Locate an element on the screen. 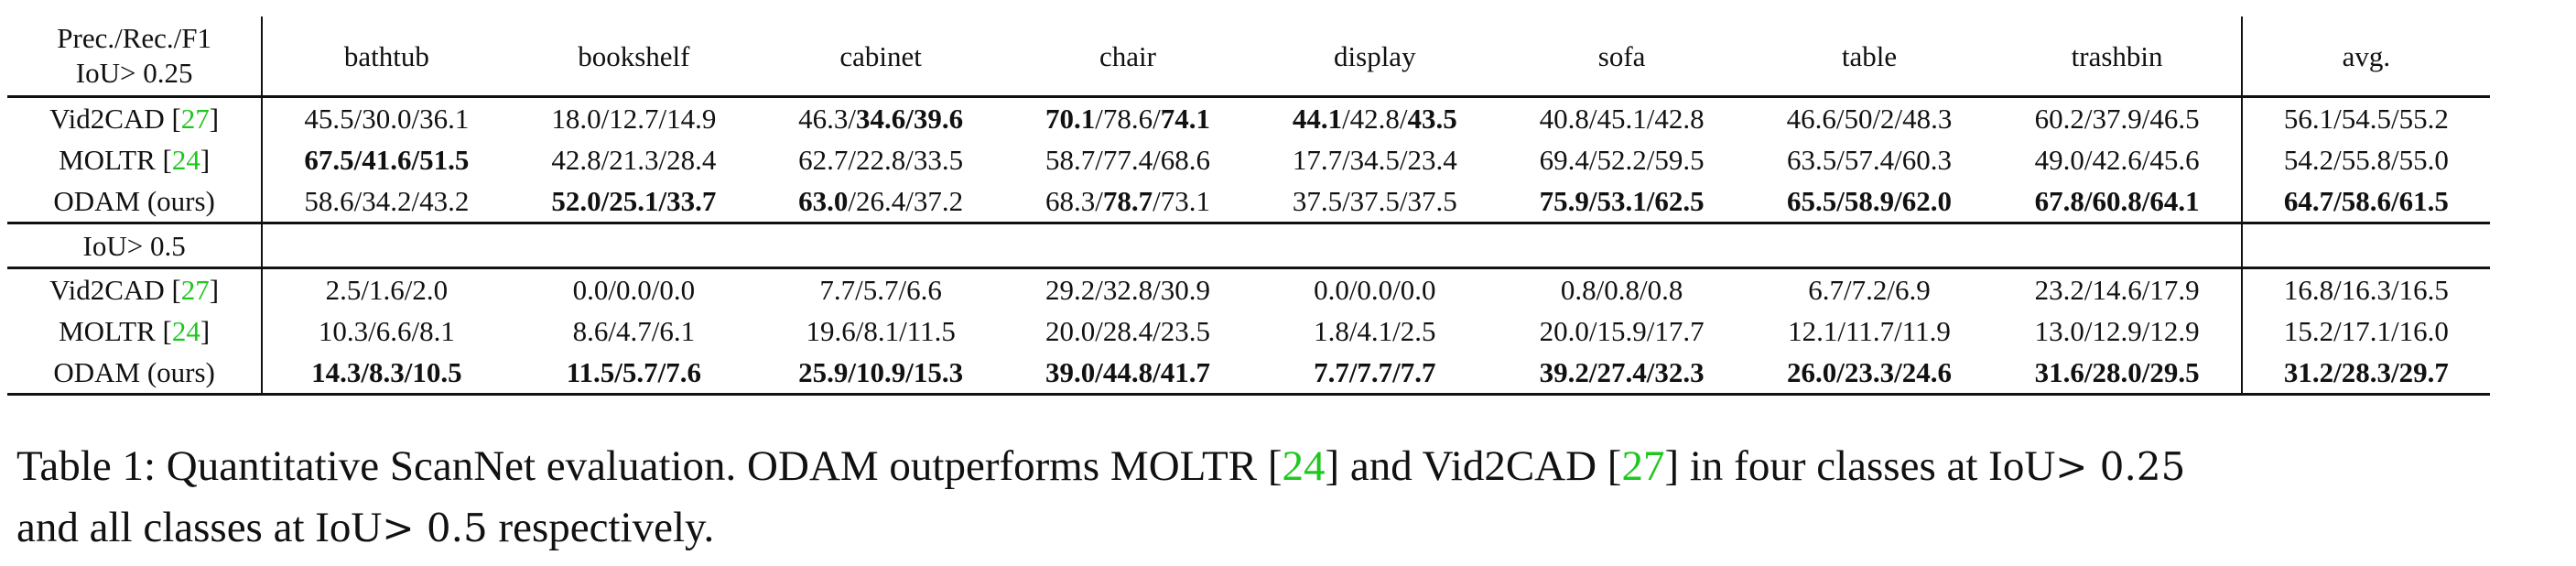 The image size is (2576, 566). column-header-chair: chair is located at coordinates (1128, 57).